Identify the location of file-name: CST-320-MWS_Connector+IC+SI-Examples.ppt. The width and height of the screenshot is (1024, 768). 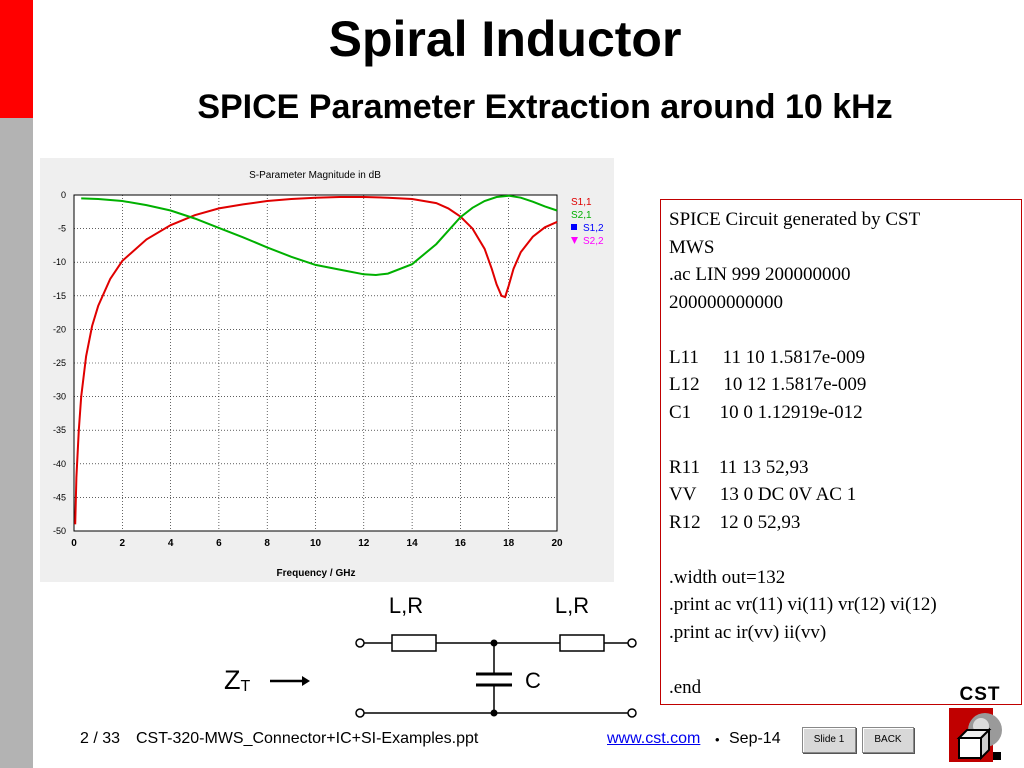
(307, 738).